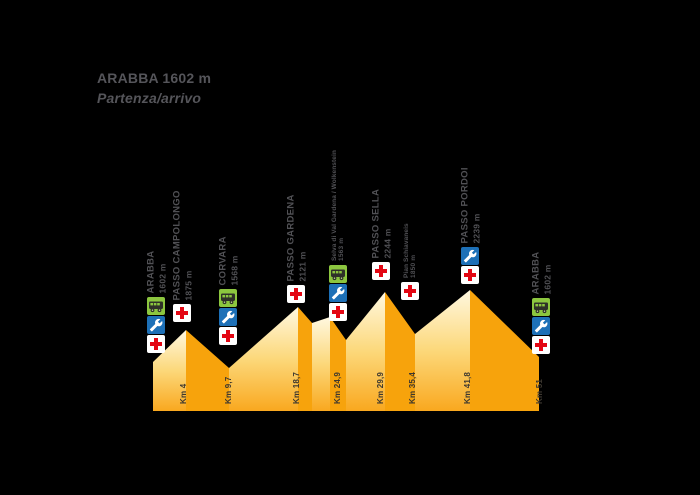 The image size is (700, 495). Describe the element at coordinates (467, 387) in the screenshot. I see `km-marker-label: Km 41,8` at that location.